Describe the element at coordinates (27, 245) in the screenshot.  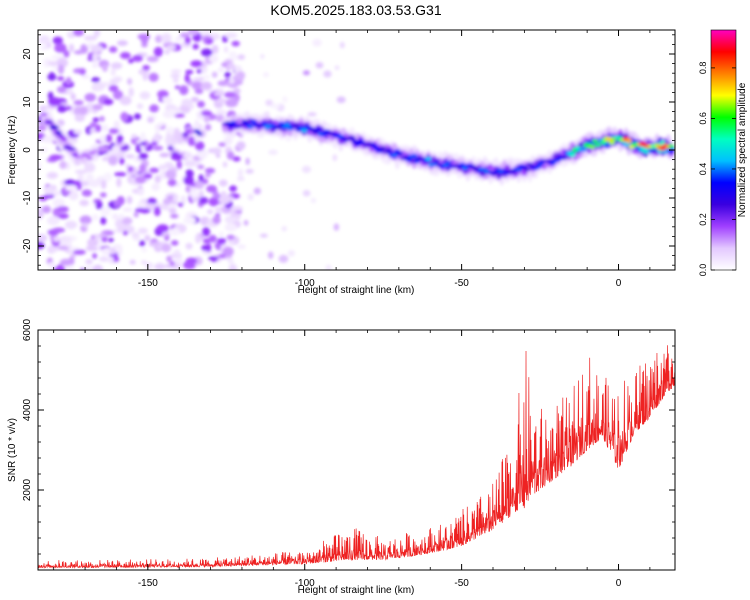
I see `y-tick-label: -20` at that location.